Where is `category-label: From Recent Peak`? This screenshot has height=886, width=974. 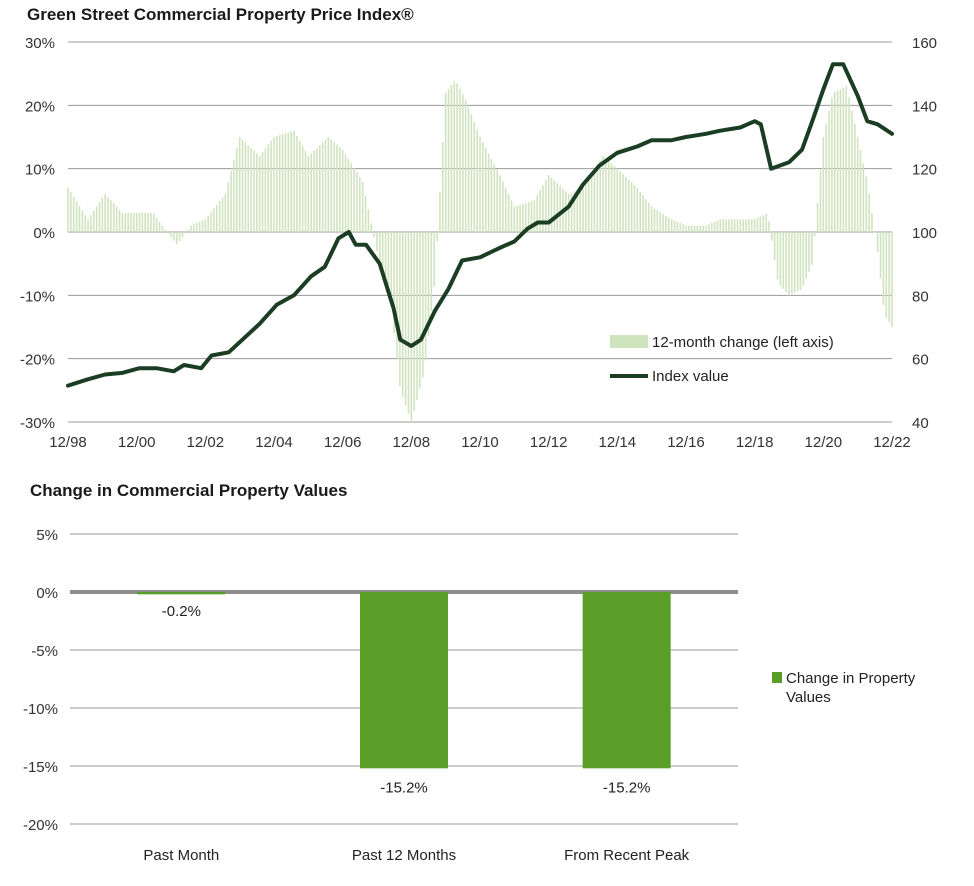
category-label: From Recent Peak is located at coordinates (627, 855).